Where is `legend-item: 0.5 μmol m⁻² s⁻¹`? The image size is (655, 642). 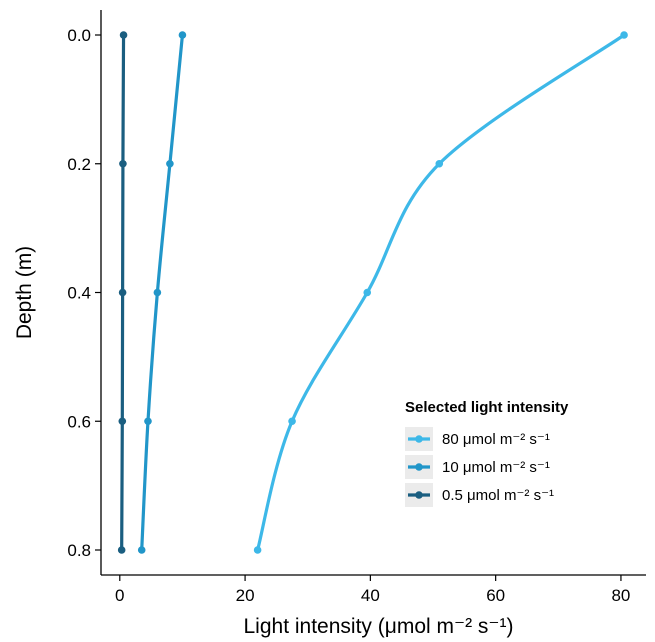 legend-item: 0.5 μmol m⁻² s⁻¹ is located at coordinates (479, 495).